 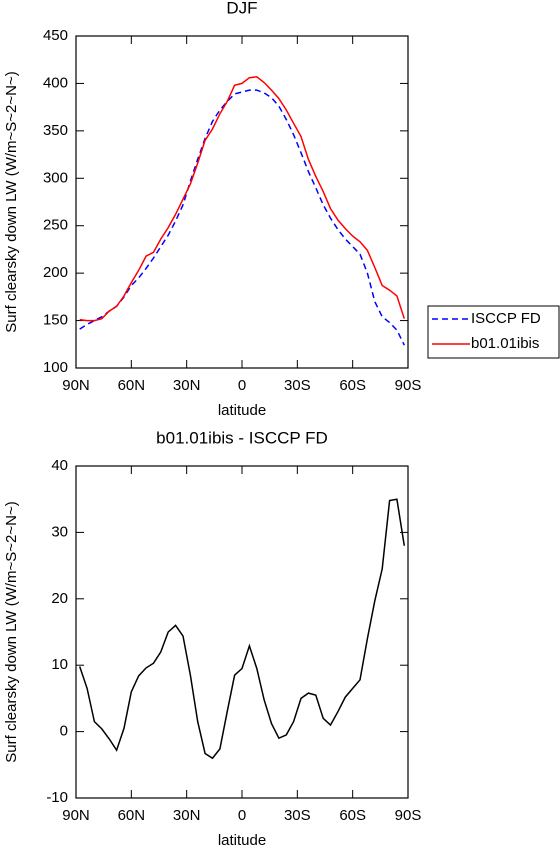 I want to click on y-tick-label: 10, so click(x=59, y=664).